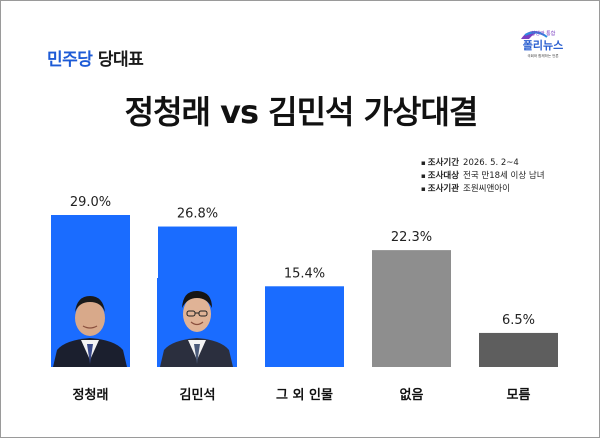 The image size is (600, 438). Describe the element at coordinates (304, 273) in the screenshot. I see `value-label-2: 15.4%` at that location.